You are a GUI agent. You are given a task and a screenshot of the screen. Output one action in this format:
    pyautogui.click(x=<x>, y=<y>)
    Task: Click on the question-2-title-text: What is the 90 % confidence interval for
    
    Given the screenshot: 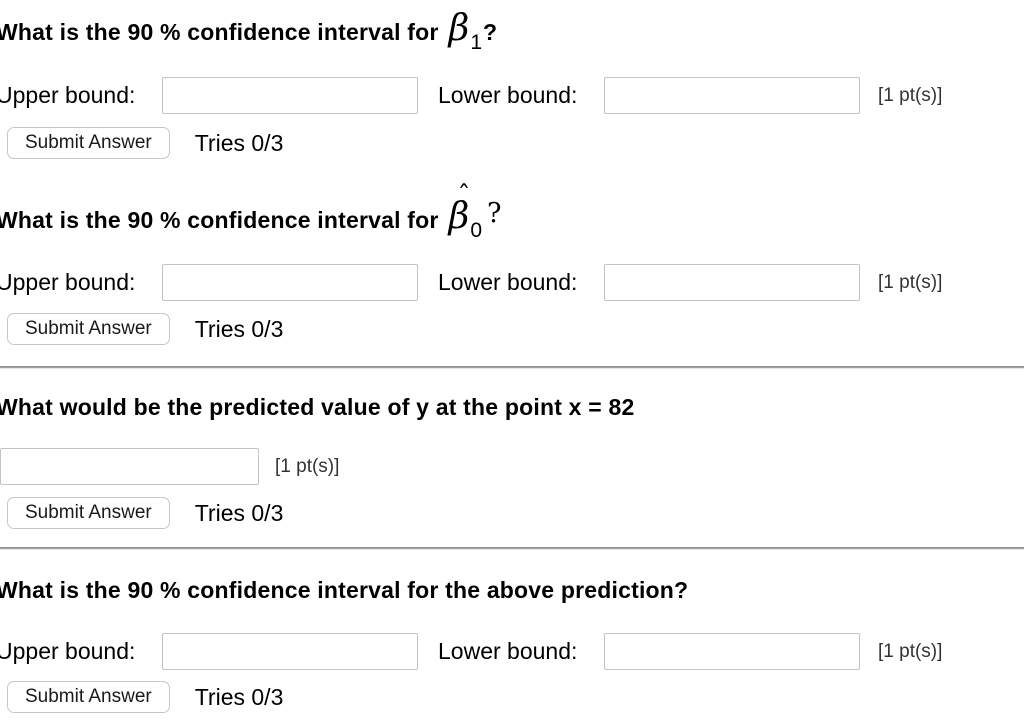 What is the action you would take?
    pyautogui.click(x=219, y=220)
    